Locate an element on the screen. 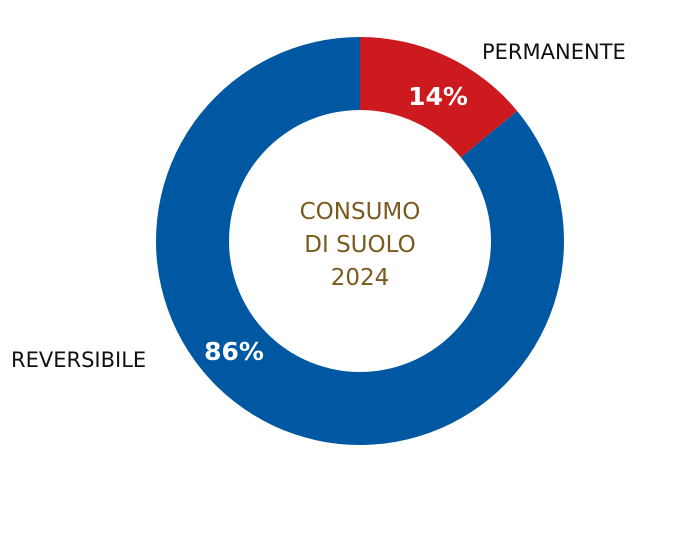  category-label-permanente: PERMANENTE is located at coordinates (554, 52).